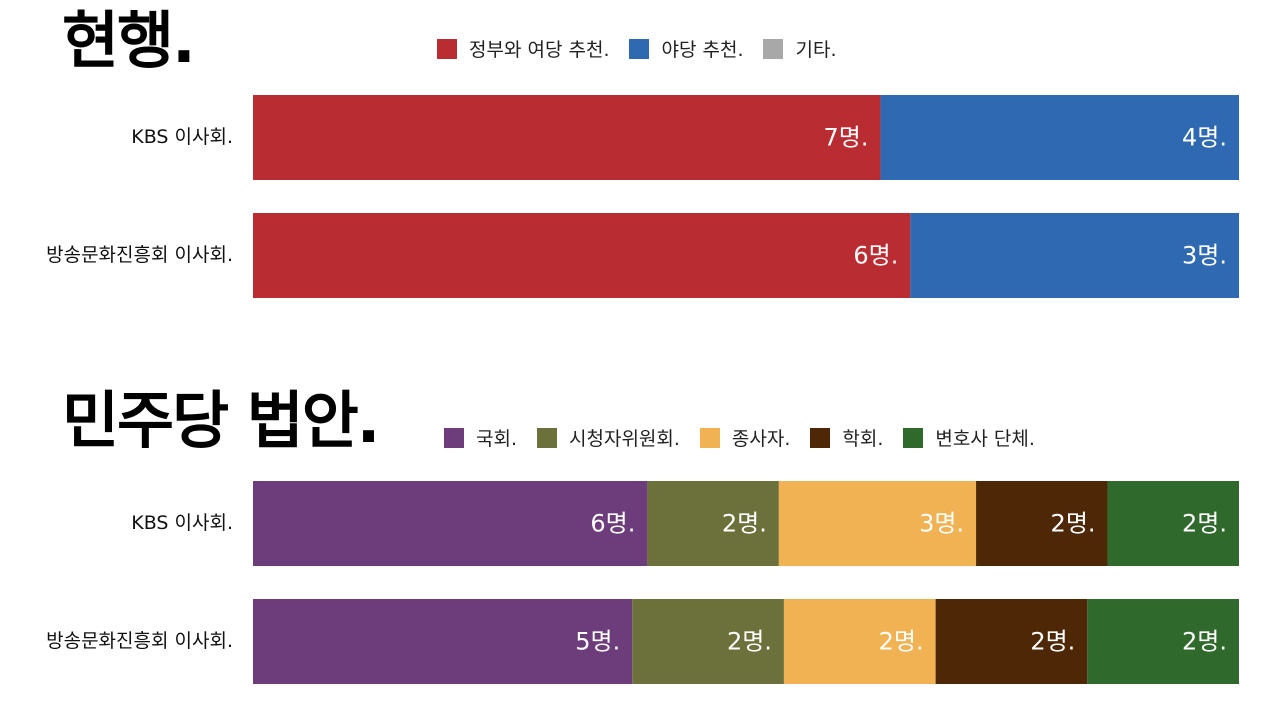 The height and width of the screenshot is (720, 1280). I want to click on legend-swatch-employees, so click(709, 437).